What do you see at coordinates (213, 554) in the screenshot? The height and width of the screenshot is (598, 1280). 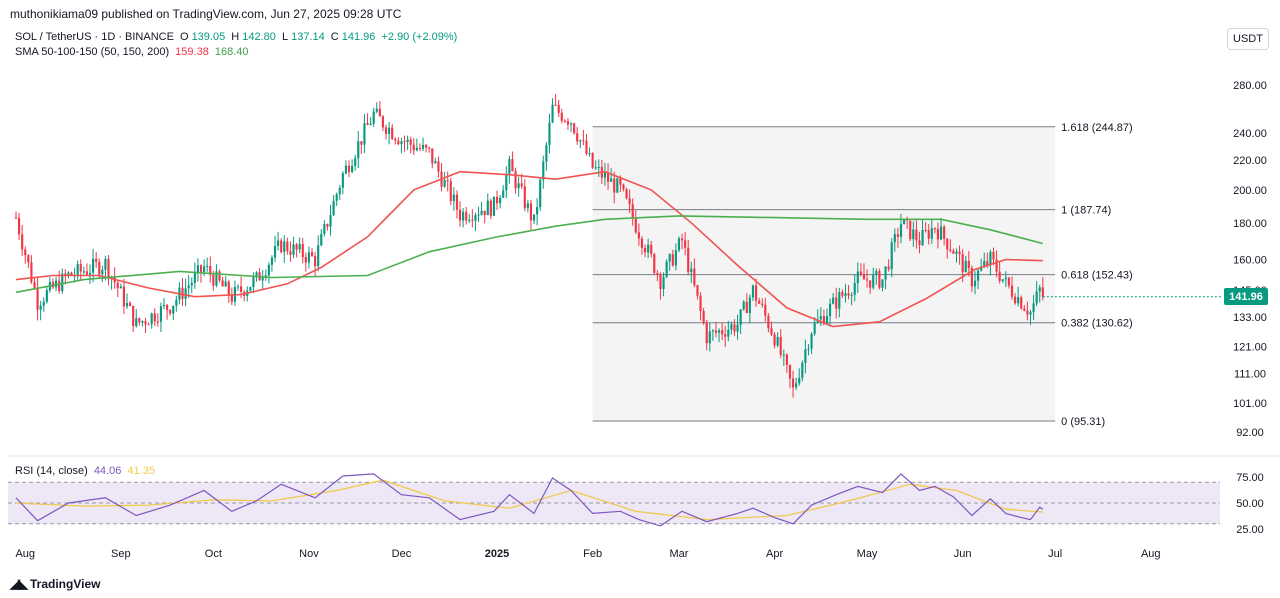 I see `time-axis-label: Oct` at bounding box center [213, 554].